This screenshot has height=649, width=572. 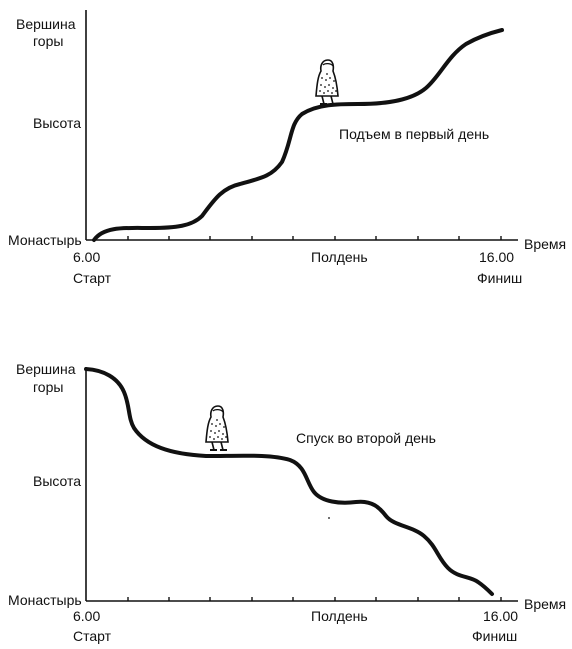 I want to click on descent-x-label-end-time: 16.00, so click(x=500, y=616).